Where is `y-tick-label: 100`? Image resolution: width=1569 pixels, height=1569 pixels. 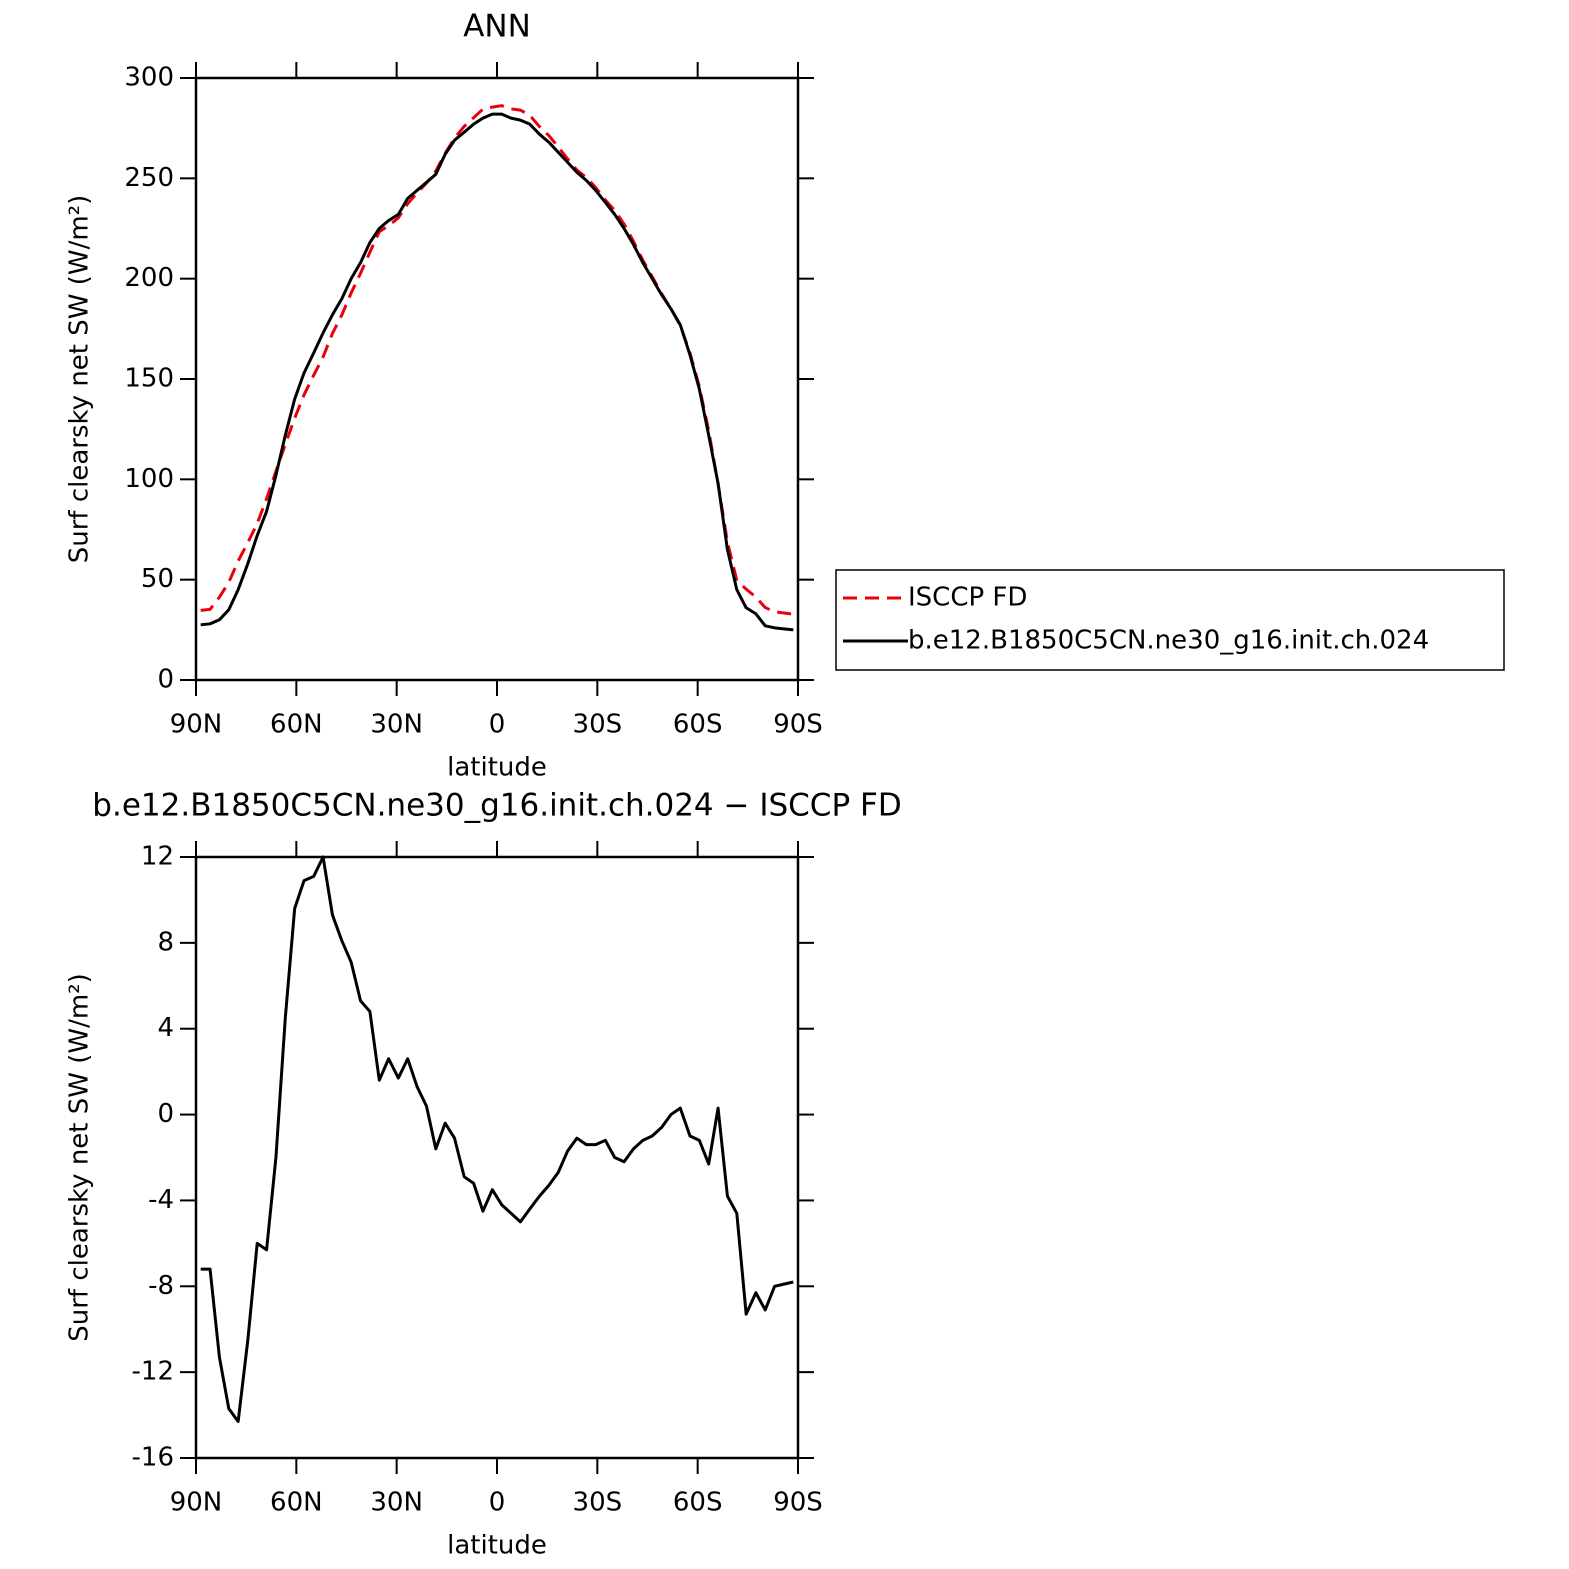
y-tick-label: 100 is located at coordinates (149, 479).